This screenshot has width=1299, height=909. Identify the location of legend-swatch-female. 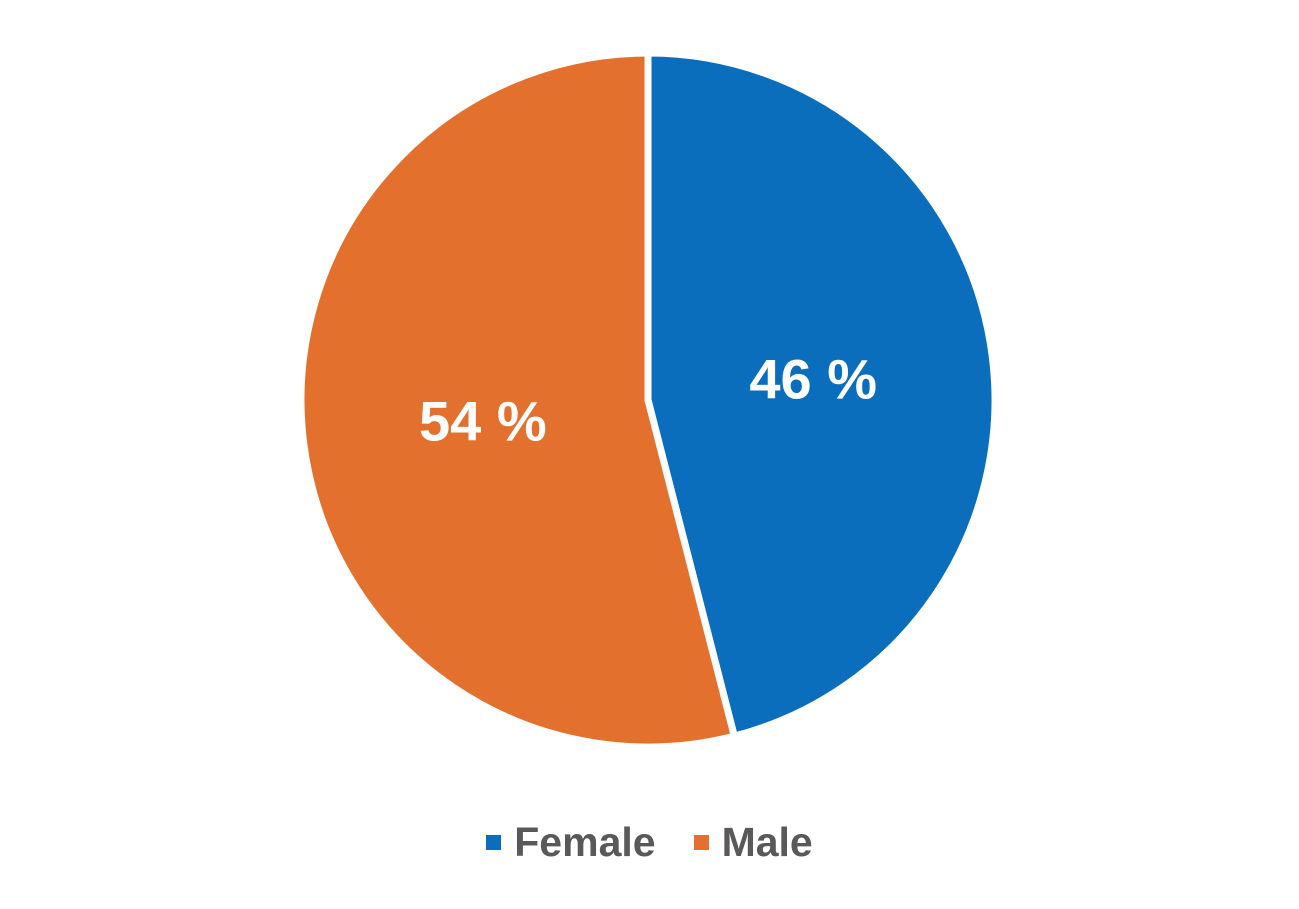
(494, 843).